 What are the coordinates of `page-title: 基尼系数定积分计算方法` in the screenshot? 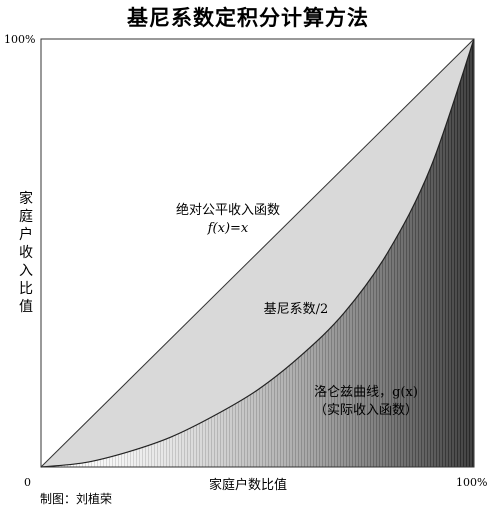 It's located at (248, 17).